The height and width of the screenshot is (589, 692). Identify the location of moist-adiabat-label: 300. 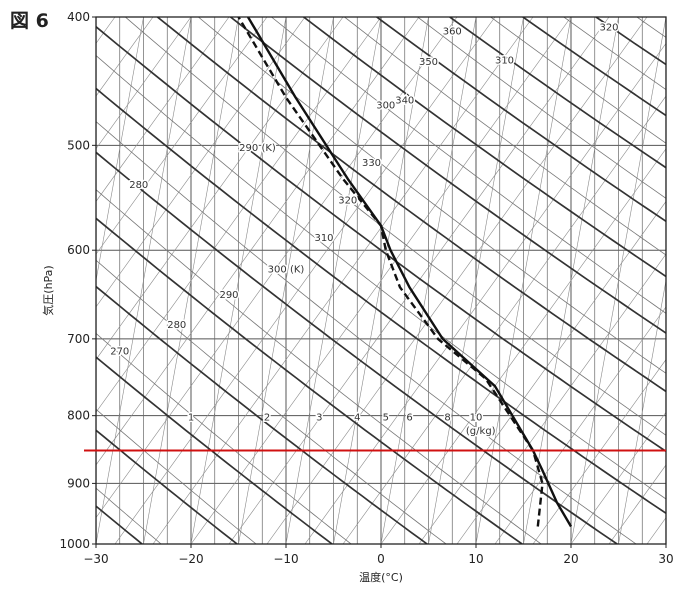
(385, 105).